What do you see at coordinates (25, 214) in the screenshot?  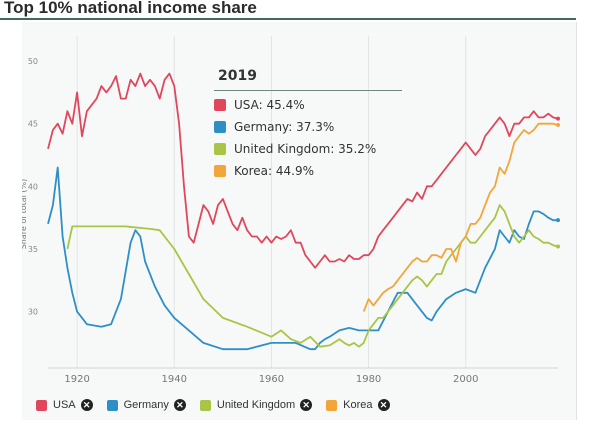 I see `y-axis-label: Share of total (%)` at bounding box center [25, 214].